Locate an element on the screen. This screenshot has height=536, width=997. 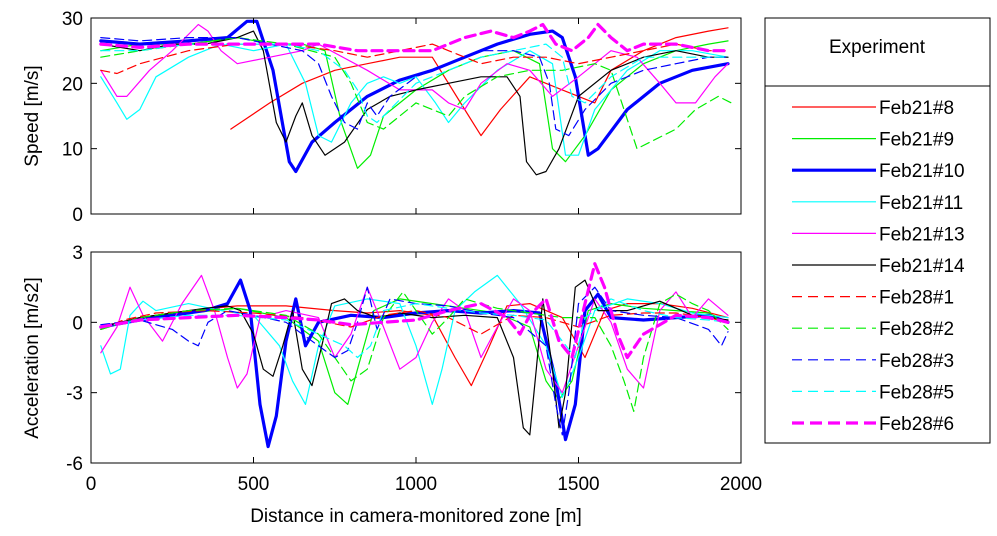
x-tick-label: 1000 is located at coordinates (416, 484).